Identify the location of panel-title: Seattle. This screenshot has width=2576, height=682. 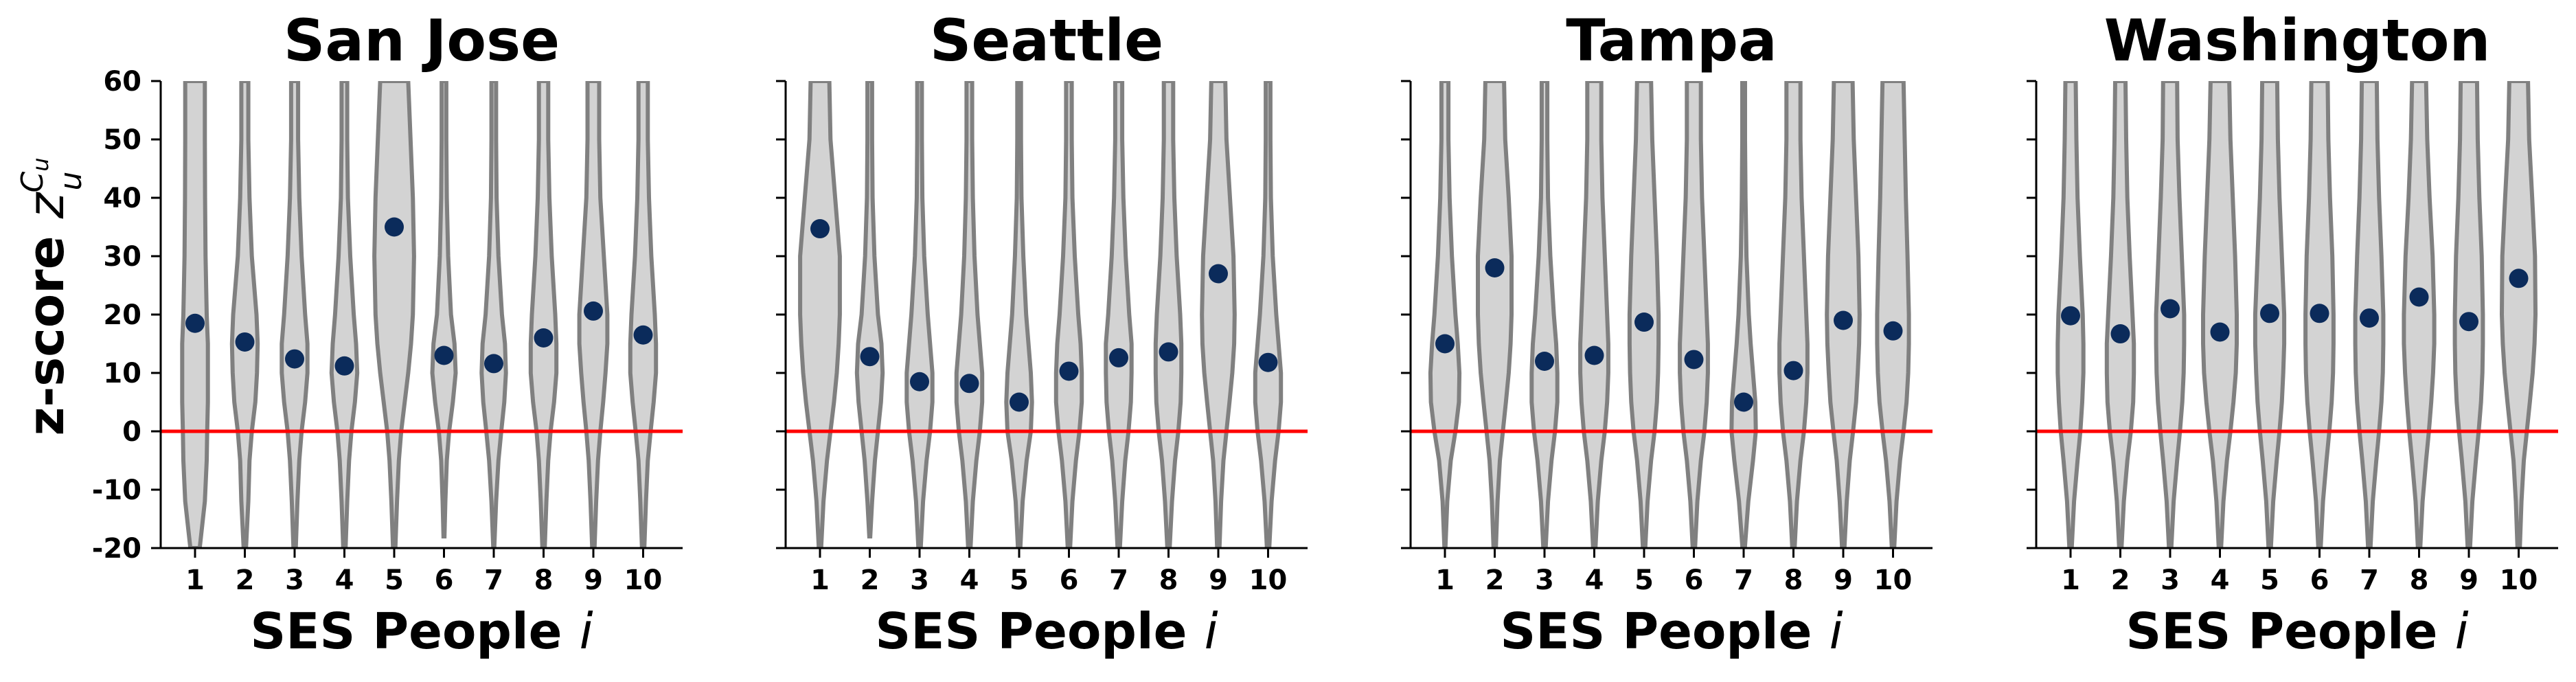
(1046, 40).